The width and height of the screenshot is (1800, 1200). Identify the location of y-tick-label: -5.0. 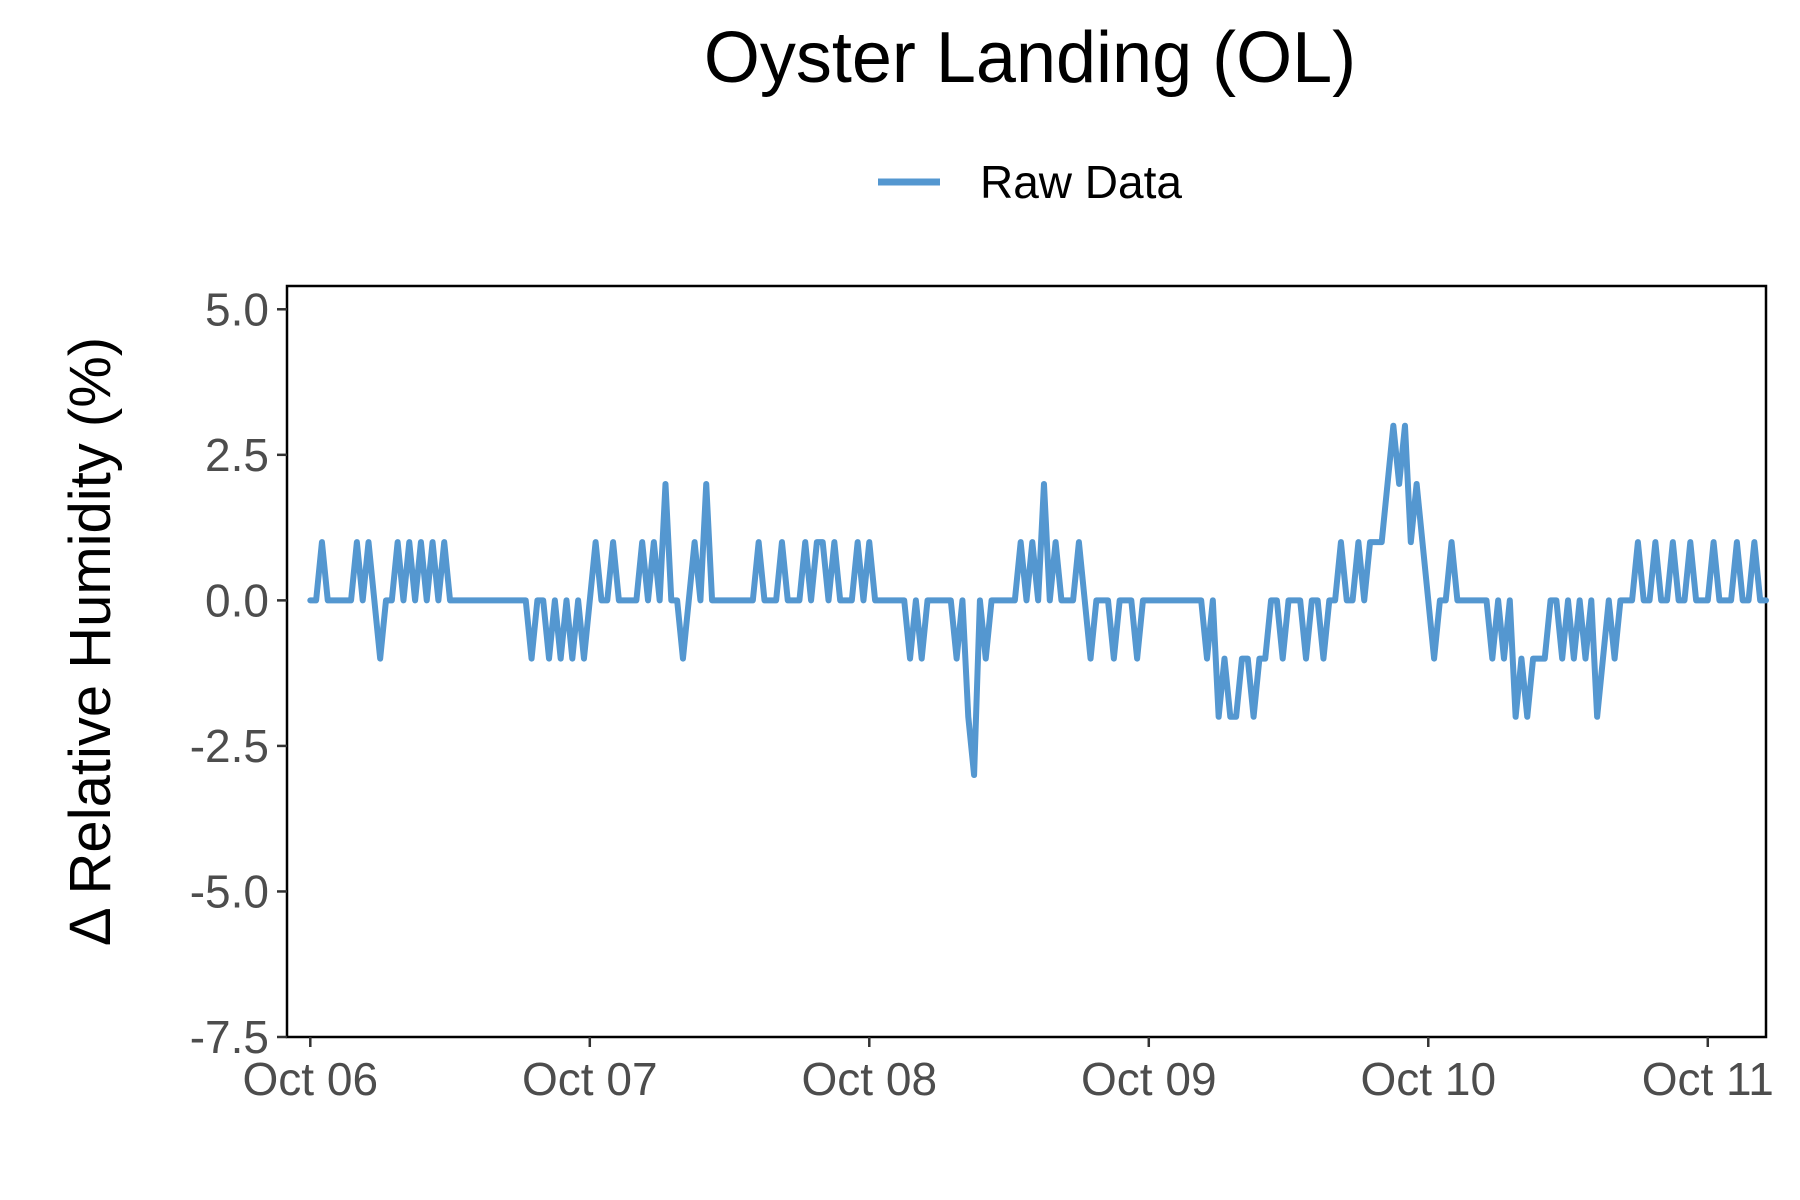
(229, 891).